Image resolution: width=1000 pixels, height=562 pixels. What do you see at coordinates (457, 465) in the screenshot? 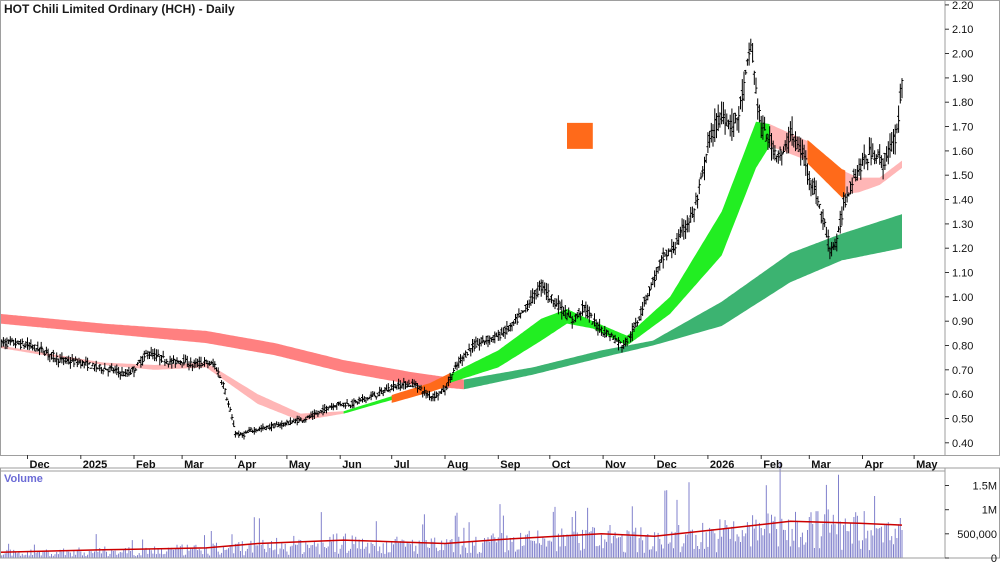
I see `month-tick-label: Aug` at bounding box center [457, 465].